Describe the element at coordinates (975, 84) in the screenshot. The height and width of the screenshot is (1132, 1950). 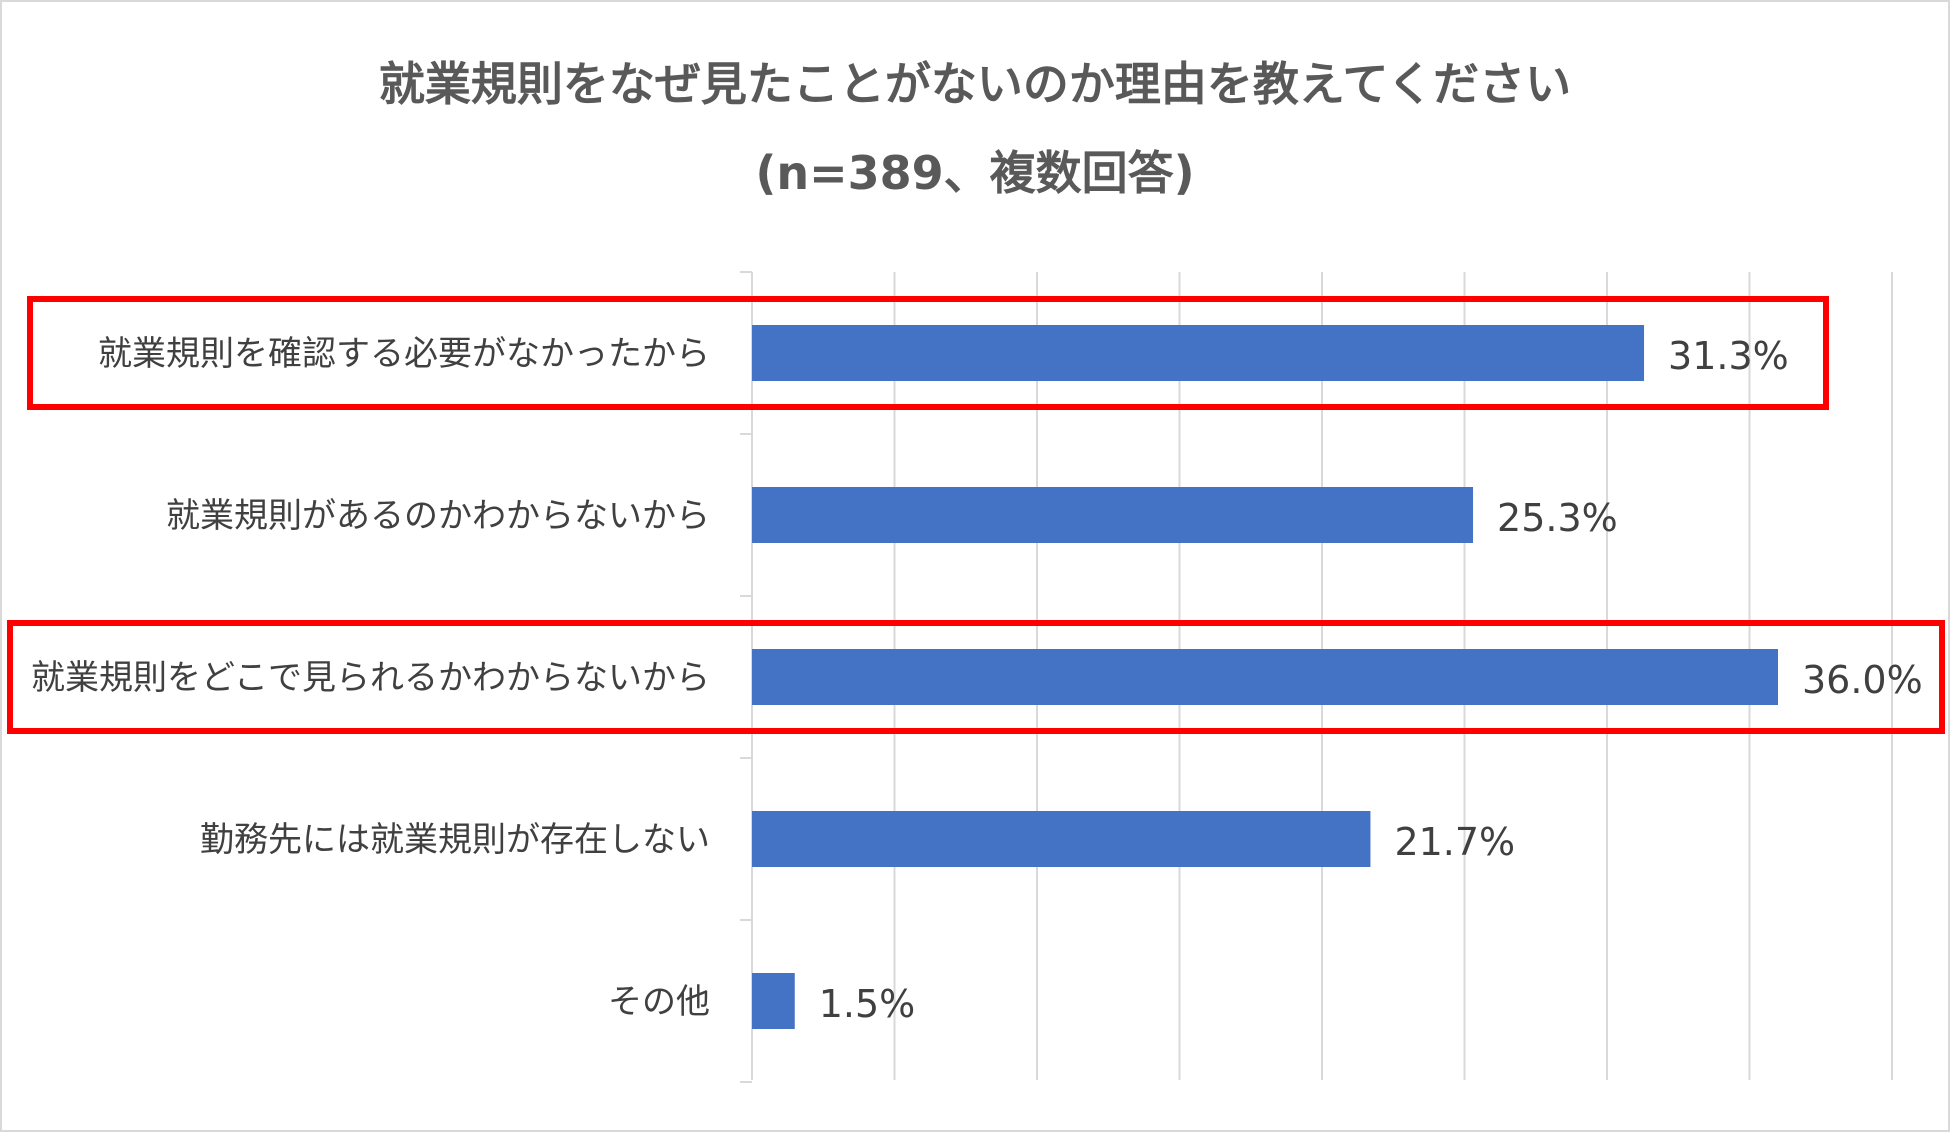
I see `chart-title: 就業規則をなぜ見たことがないのか理由を教えてください` at that location.